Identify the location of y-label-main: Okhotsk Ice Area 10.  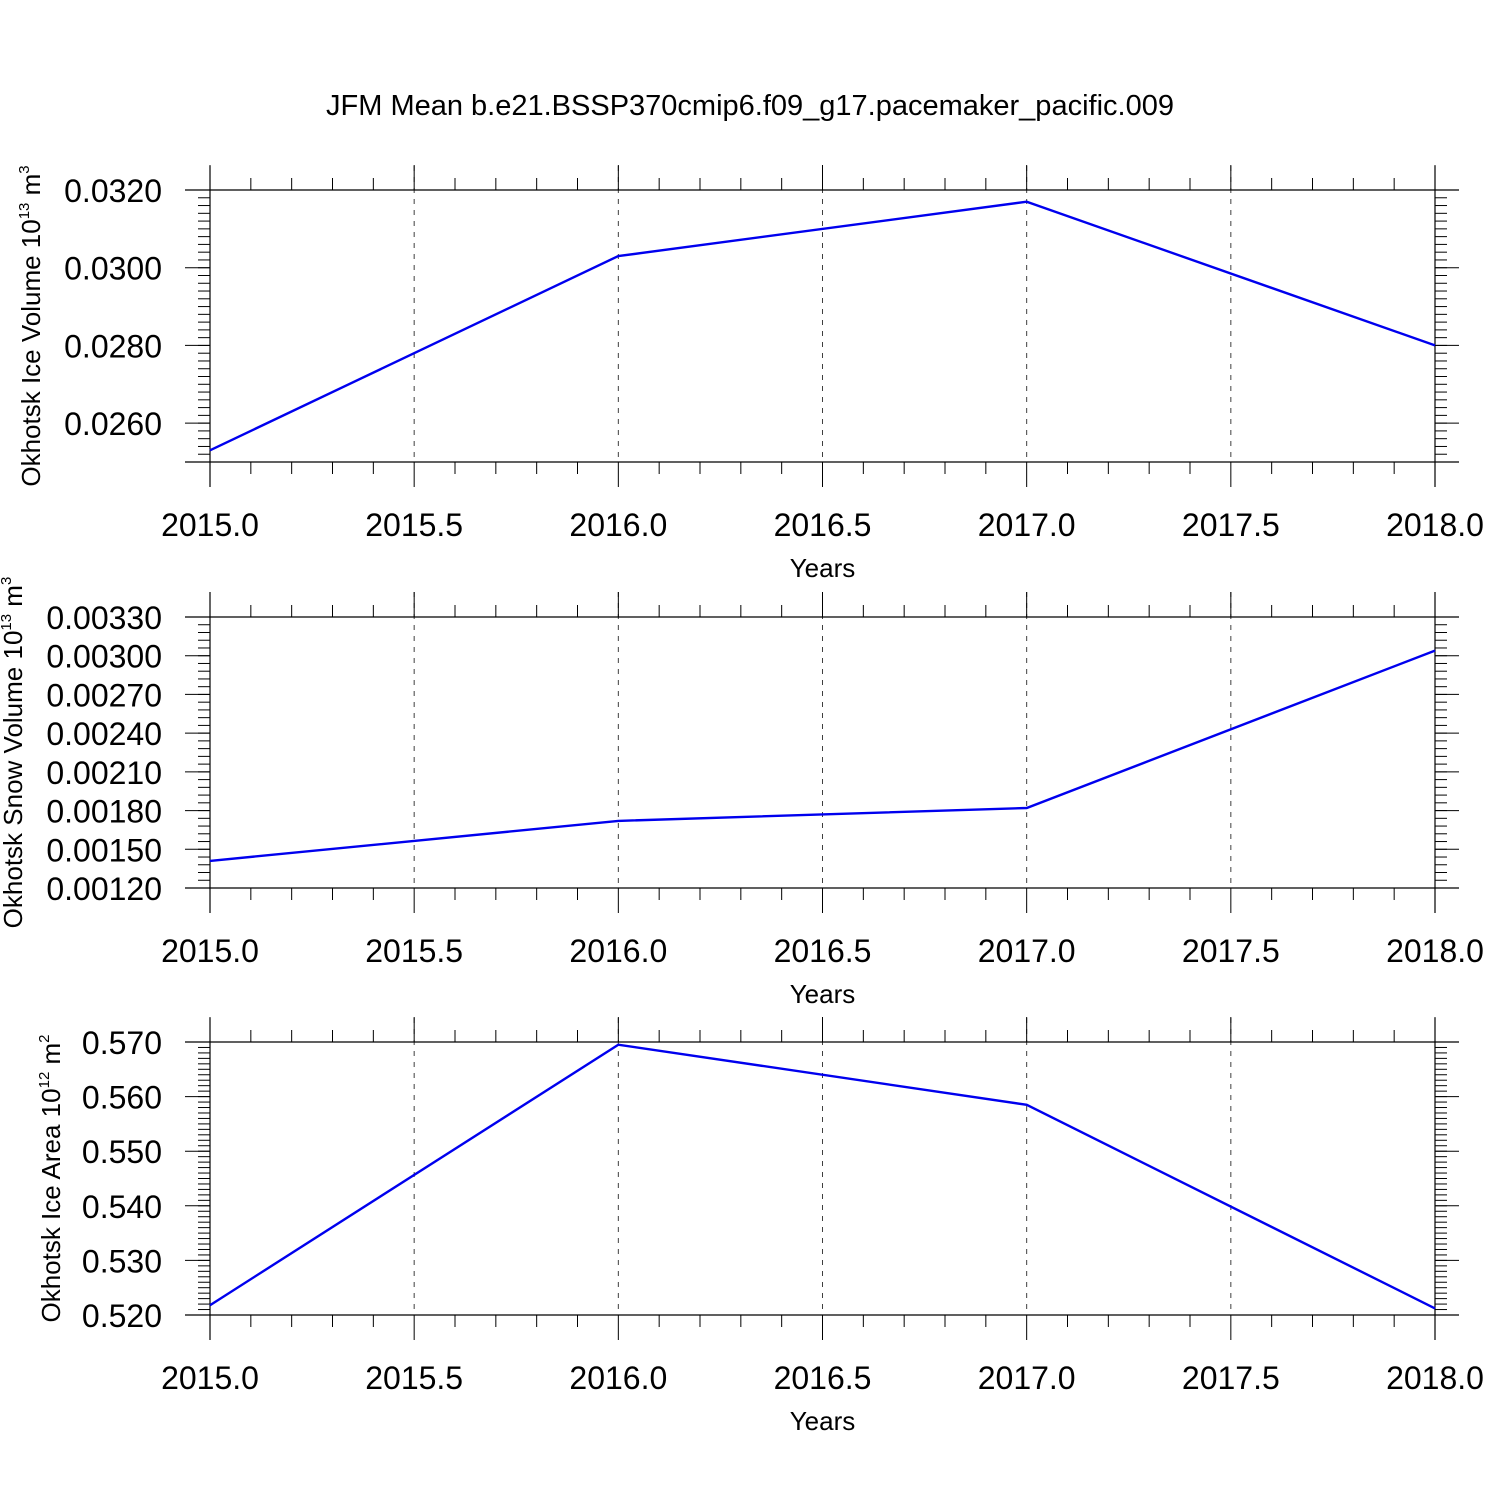
(51, 1205).